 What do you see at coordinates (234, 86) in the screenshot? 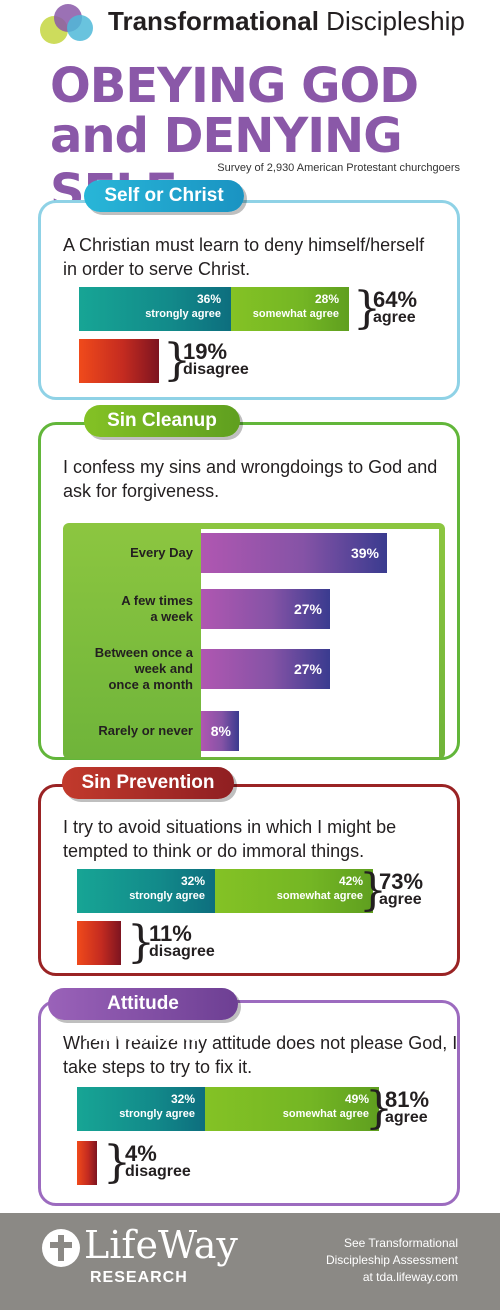
I see `main-title-line1: OBEYING GOD` at bounding box center [234, 86].